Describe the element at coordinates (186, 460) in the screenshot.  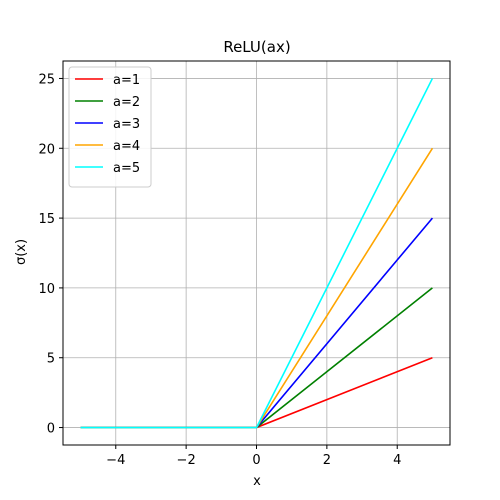
I see `x-tick-label: −2` at that location.